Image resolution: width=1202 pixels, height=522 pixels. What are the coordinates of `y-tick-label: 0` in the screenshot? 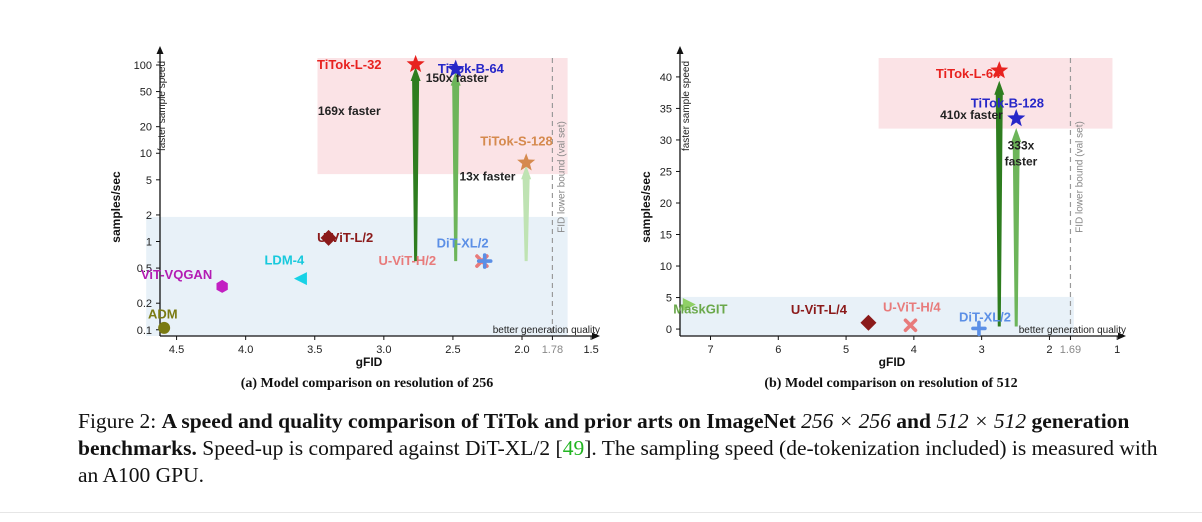 It's located at (669, 330).